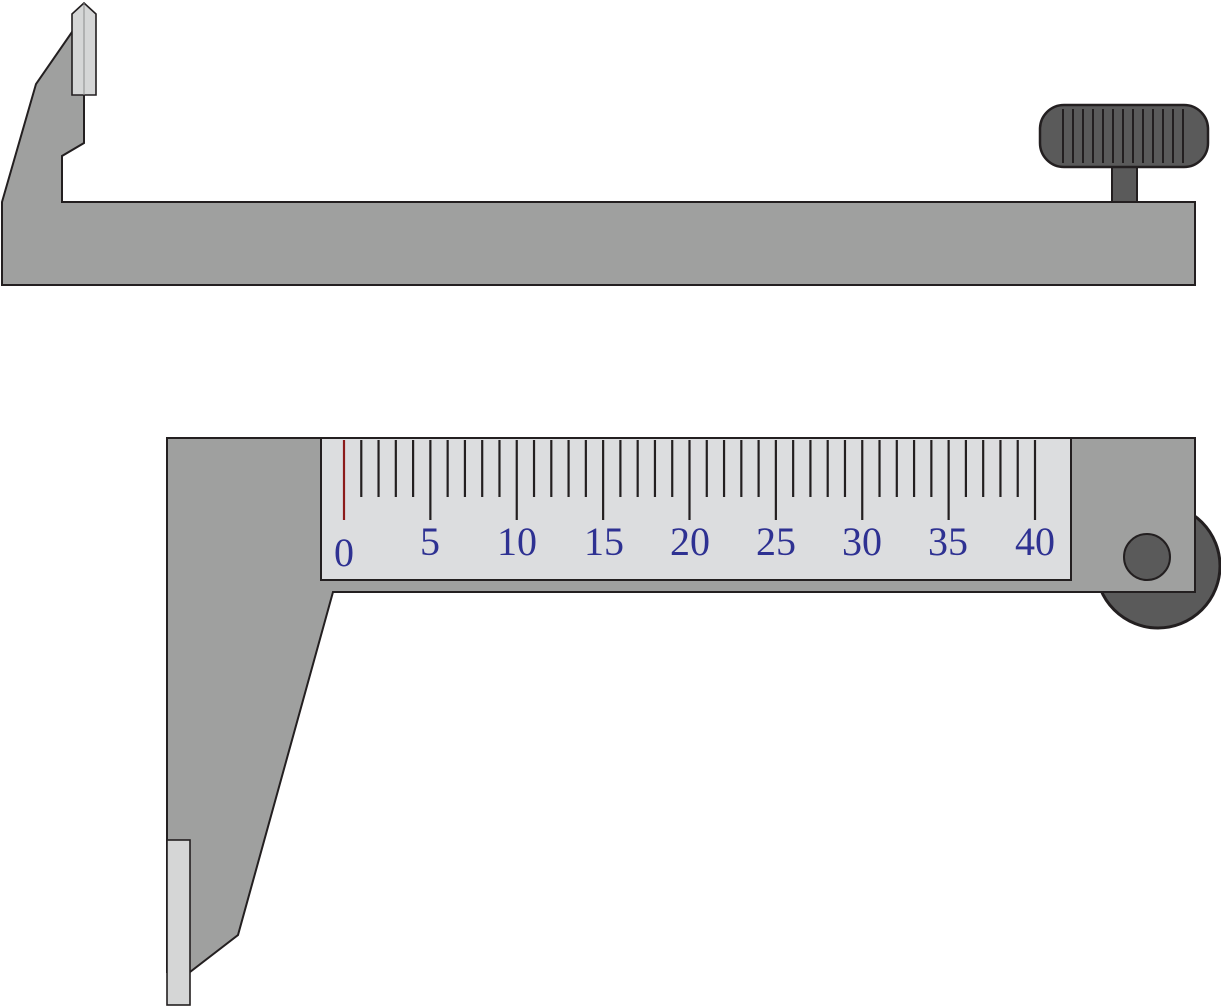 Image resolution: width=1221 pixels, height=1007 pixels. What do you see at coordinates (517, 541) in the screenshot?
I see `scale-label: 10` at bounding box center [517, 541].